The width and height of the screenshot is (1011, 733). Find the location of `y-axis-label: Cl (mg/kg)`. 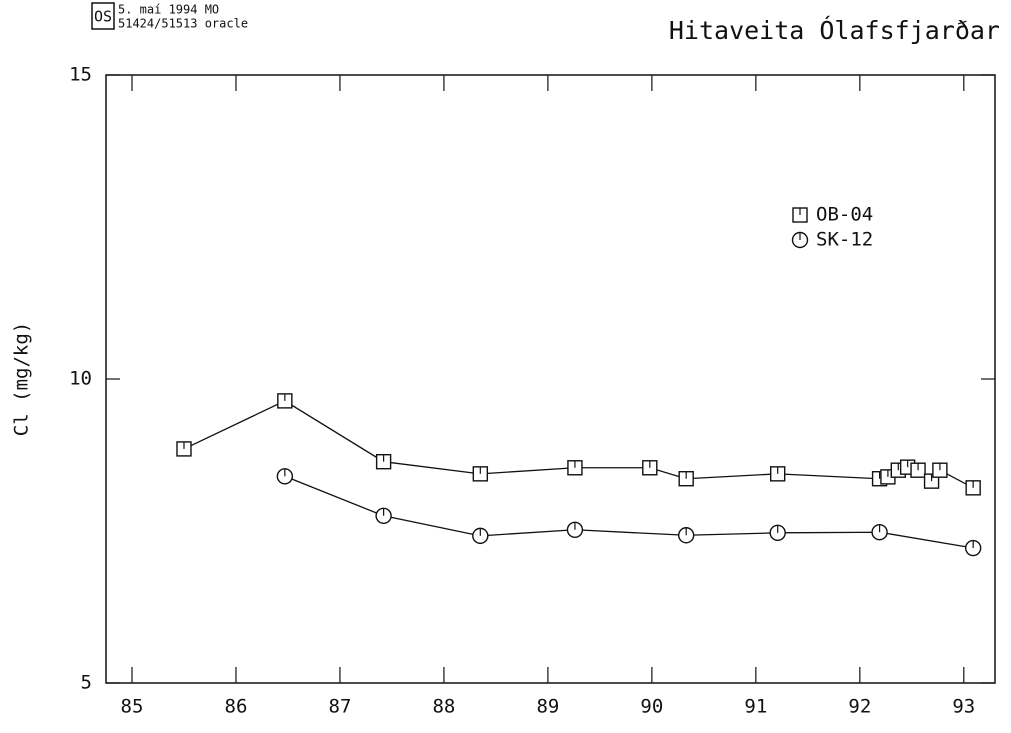

y-axis-label: Cl (mg/kg) is located at coordinates (22, 379).